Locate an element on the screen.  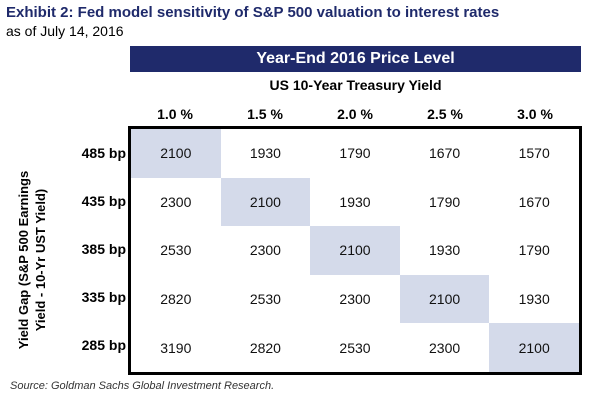
column-label: 3.0 % is located at coordinates (535, 114).